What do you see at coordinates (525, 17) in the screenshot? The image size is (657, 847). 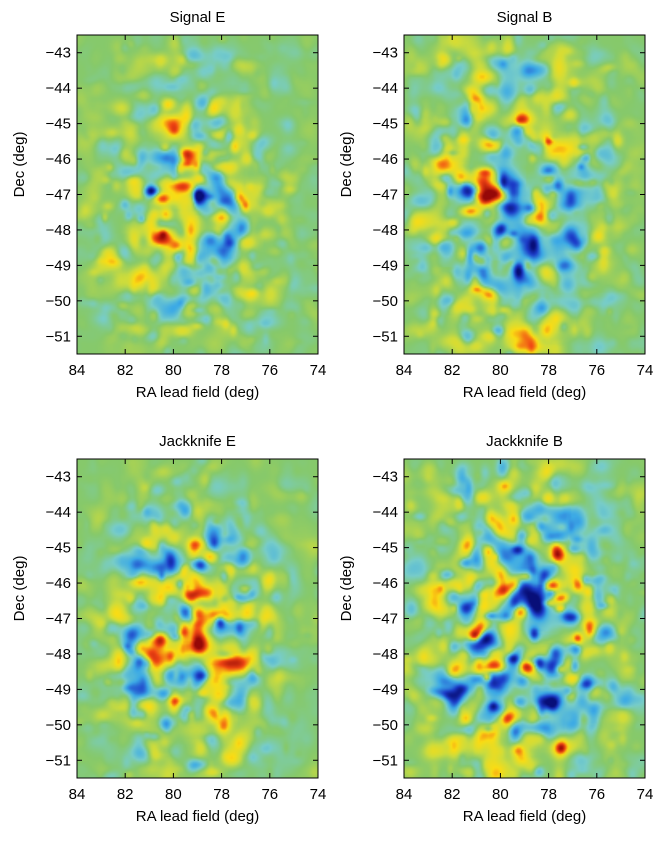 I see `chart-title: Signal B` at bounding box center [525, 17].